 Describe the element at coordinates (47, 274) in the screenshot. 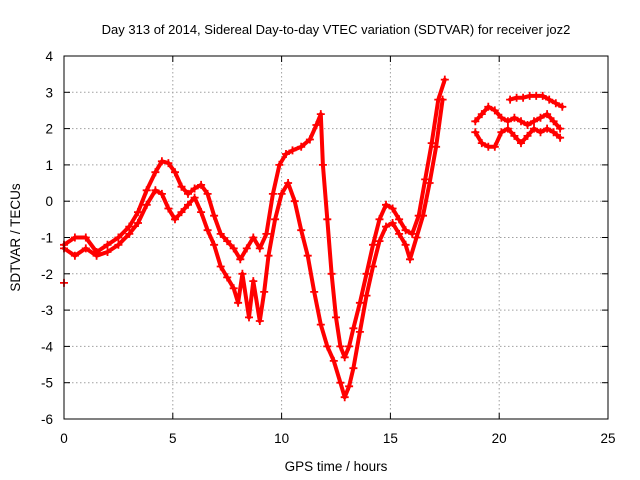

I see `y-tick-label: -2` at that location.